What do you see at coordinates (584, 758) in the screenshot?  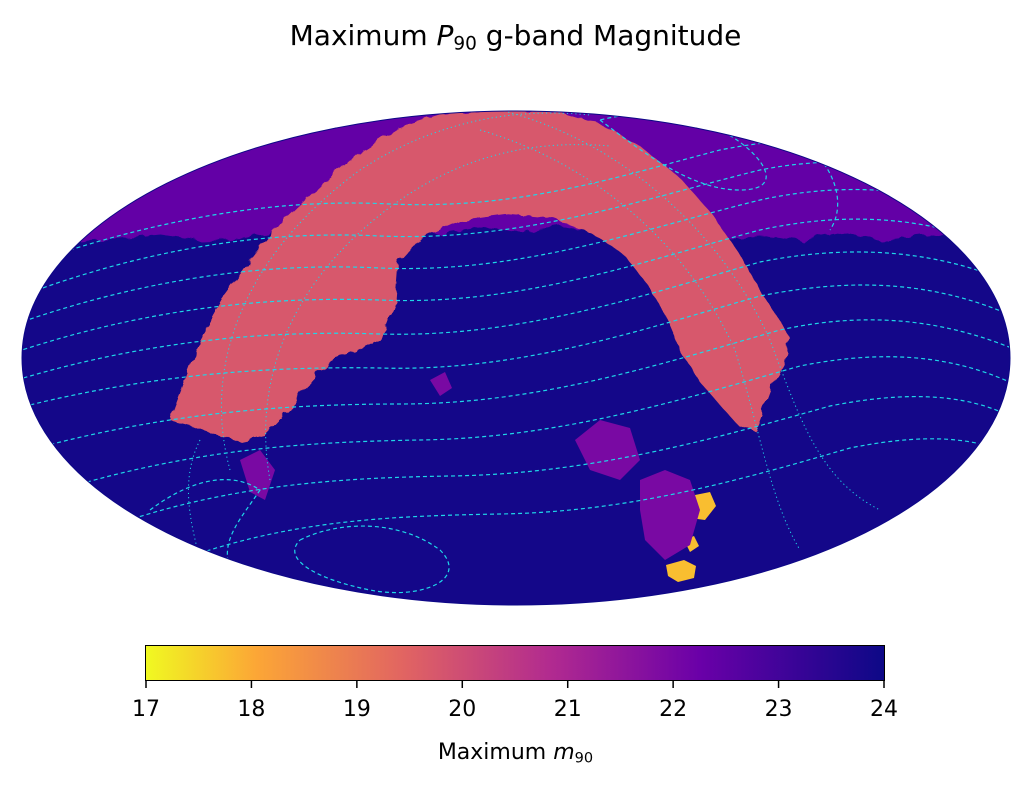 I see `colorbar-label-subscript: 90` at bounding box center [584, 758].